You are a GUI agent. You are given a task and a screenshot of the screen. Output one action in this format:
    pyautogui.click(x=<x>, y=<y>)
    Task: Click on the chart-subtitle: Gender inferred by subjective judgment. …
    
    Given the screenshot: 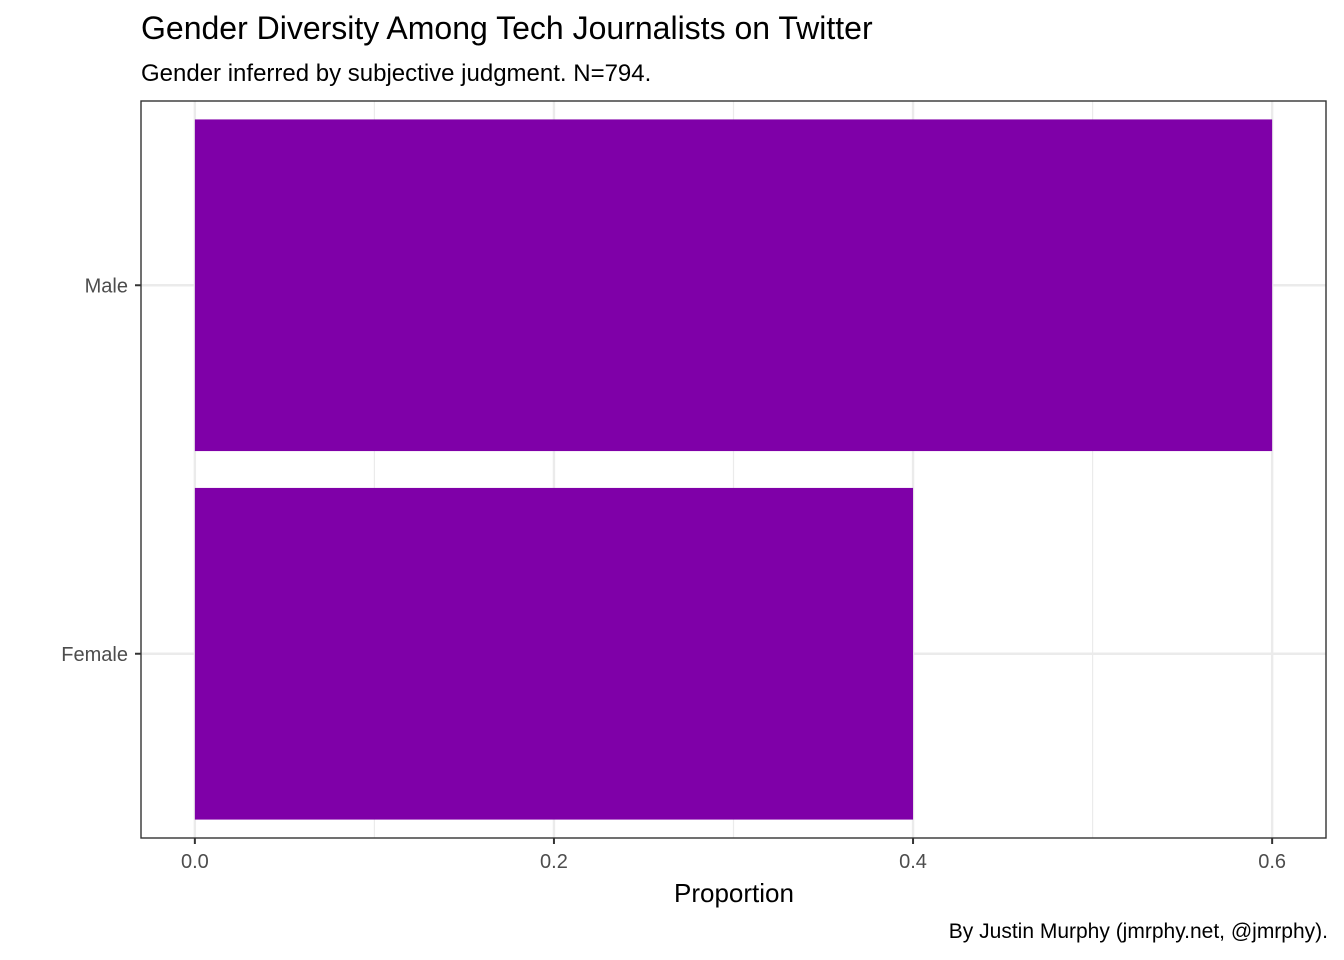 What is the action you would take?
    pyautogui.click(x=396, y=73)
    